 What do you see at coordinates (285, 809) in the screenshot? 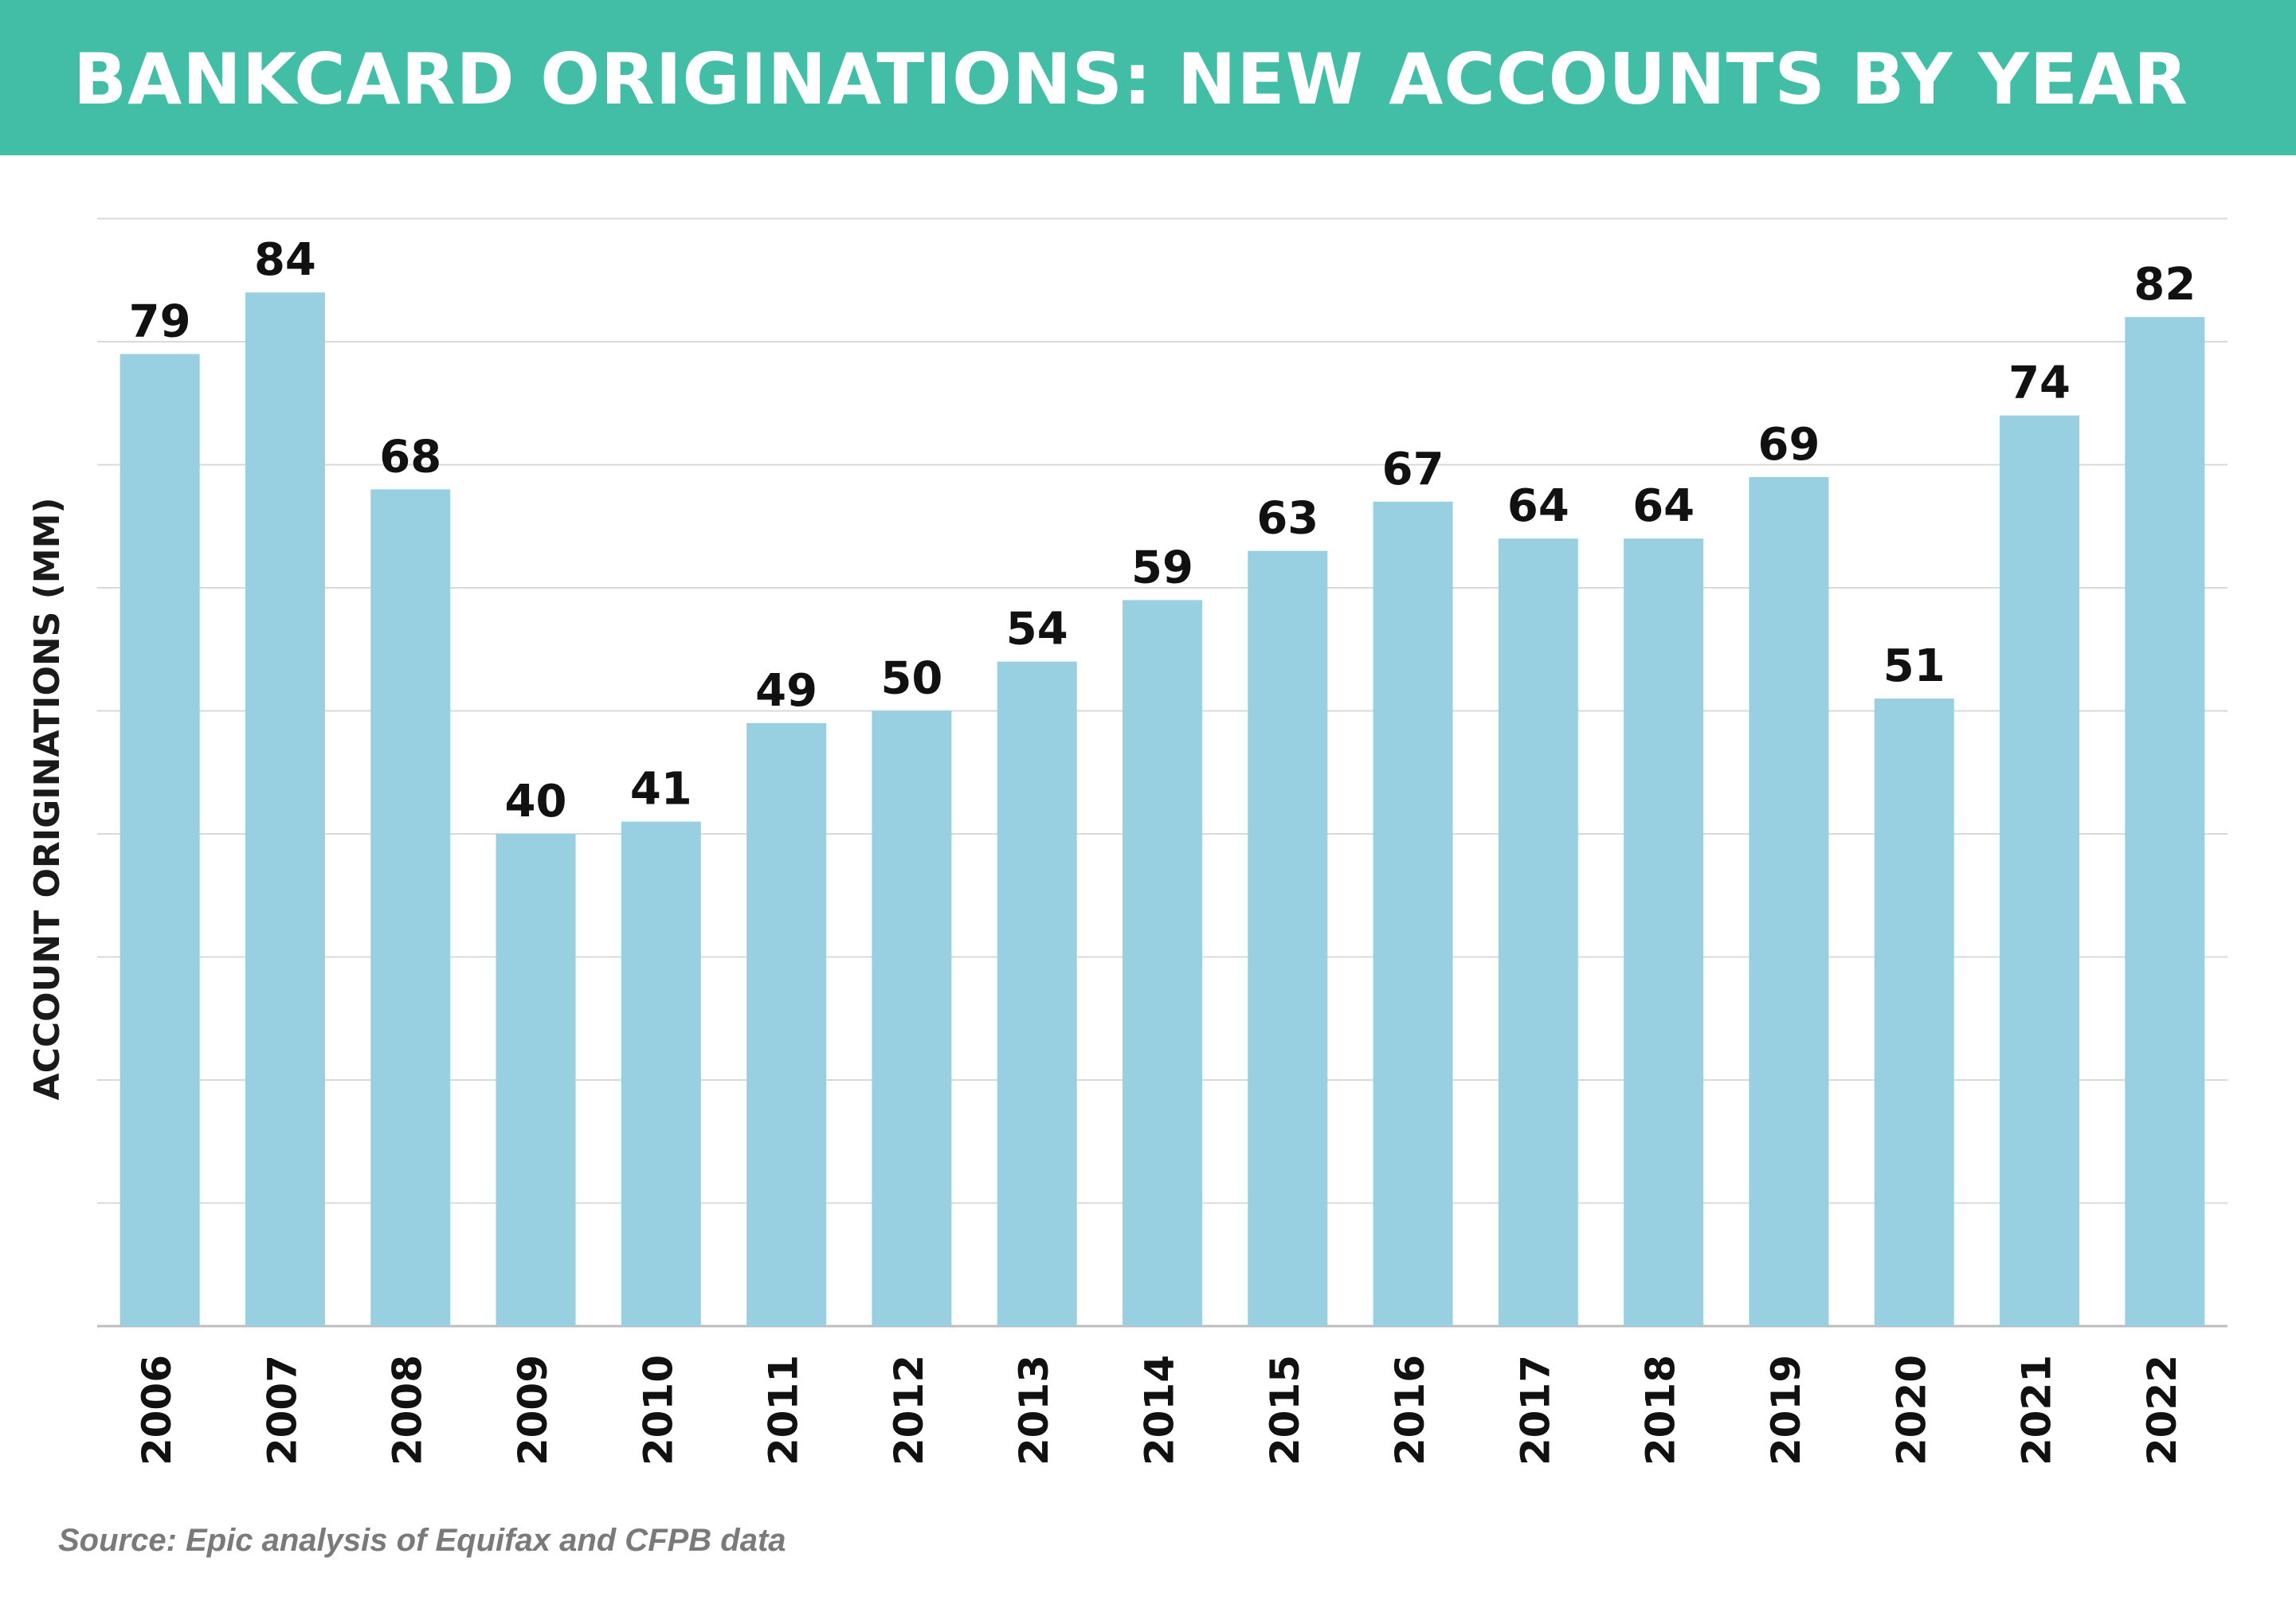
I see `bar-2007` at bounding box center [285, 809].